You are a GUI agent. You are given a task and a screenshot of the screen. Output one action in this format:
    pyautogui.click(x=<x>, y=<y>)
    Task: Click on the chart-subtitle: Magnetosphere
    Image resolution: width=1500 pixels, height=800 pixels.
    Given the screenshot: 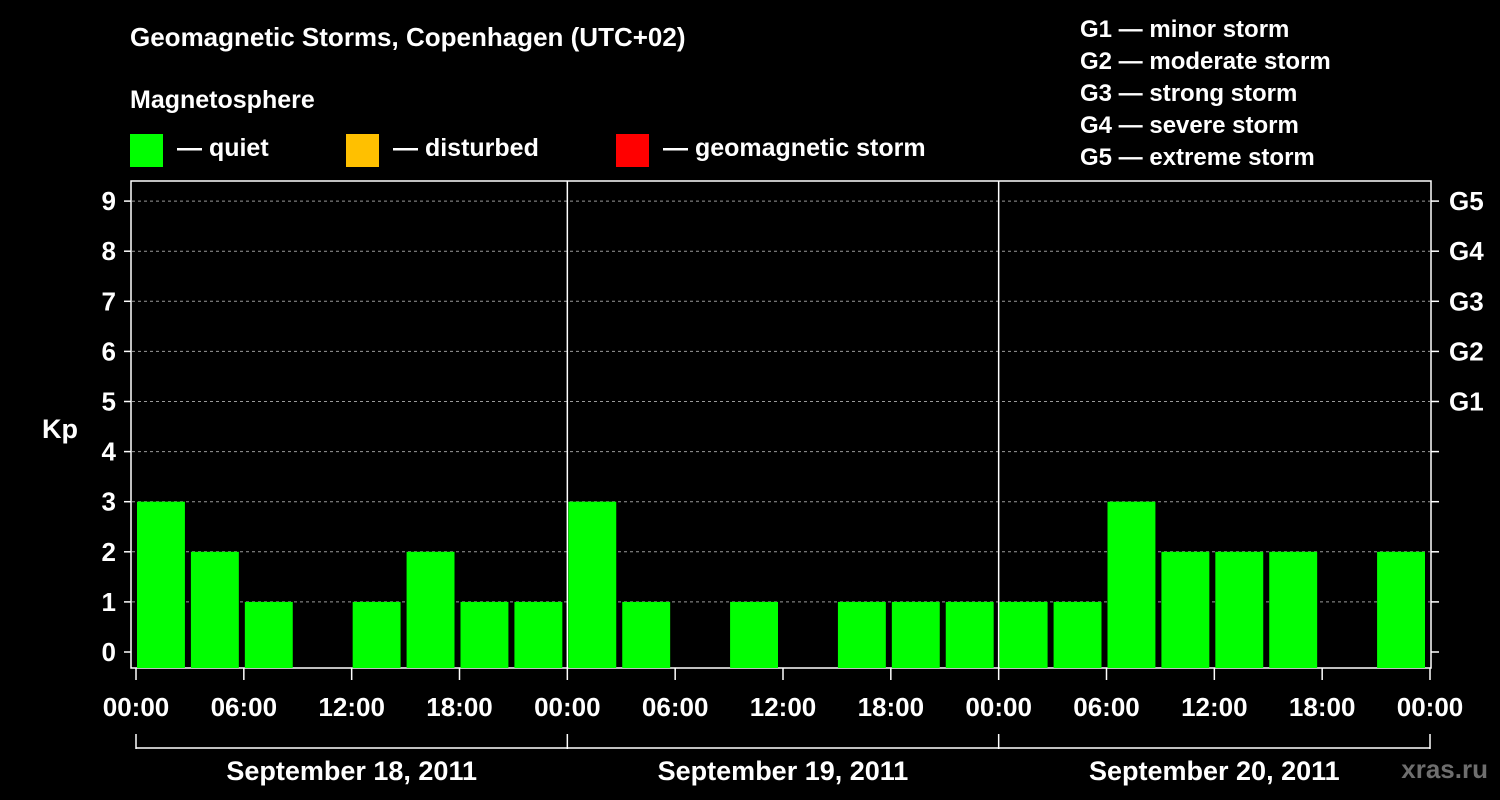 What is the action you would take?
    pyautogui.click(x=222, y=100)
    